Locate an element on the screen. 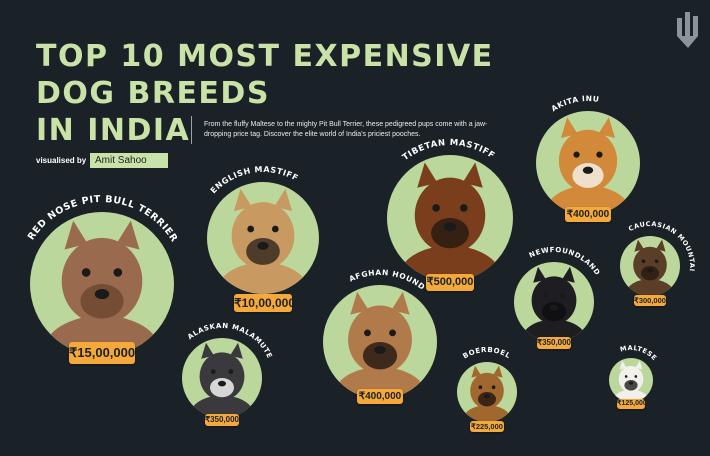  pencil-bars-logo-icon is located at coordinates (687, 30).